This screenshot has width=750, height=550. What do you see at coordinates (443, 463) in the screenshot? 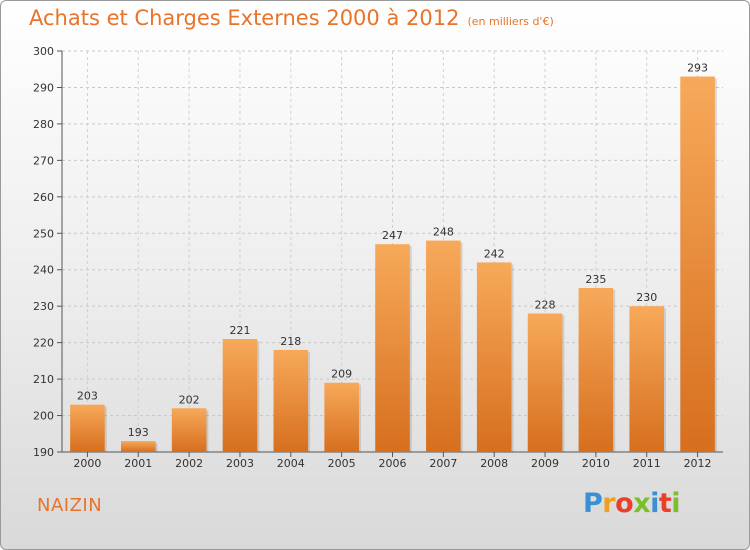
I see `x-tick-label: 2007` at bounding box center [443, 463].